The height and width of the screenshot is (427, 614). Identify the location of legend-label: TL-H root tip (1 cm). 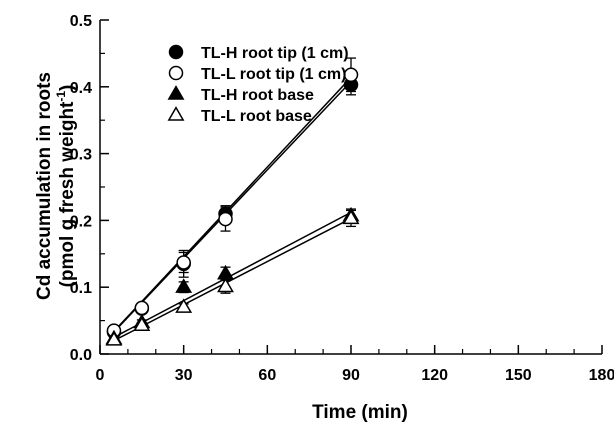
(275, 53).